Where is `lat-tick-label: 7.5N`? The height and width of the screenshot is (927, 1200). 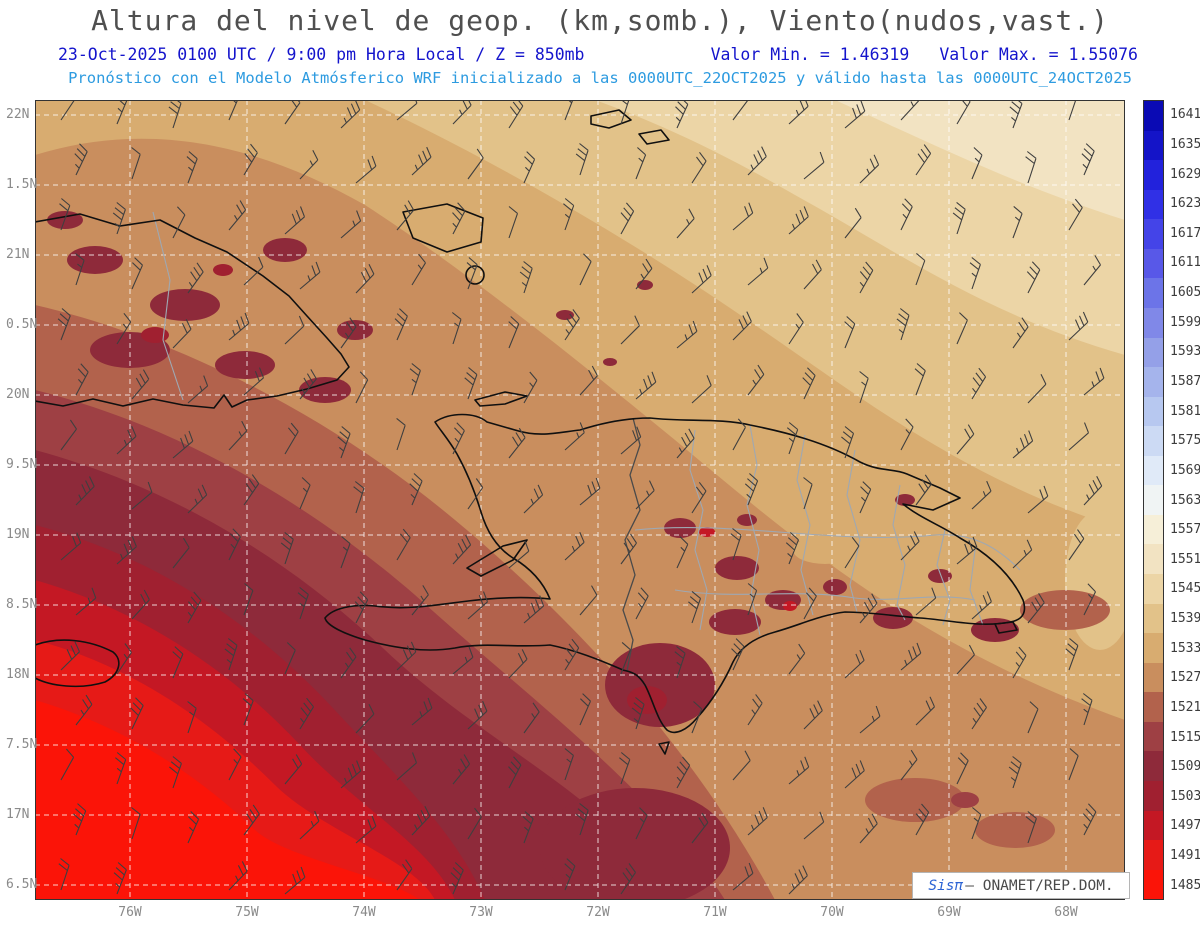
lat-tick-label: 7.5N is located at coordinates (22, 744).